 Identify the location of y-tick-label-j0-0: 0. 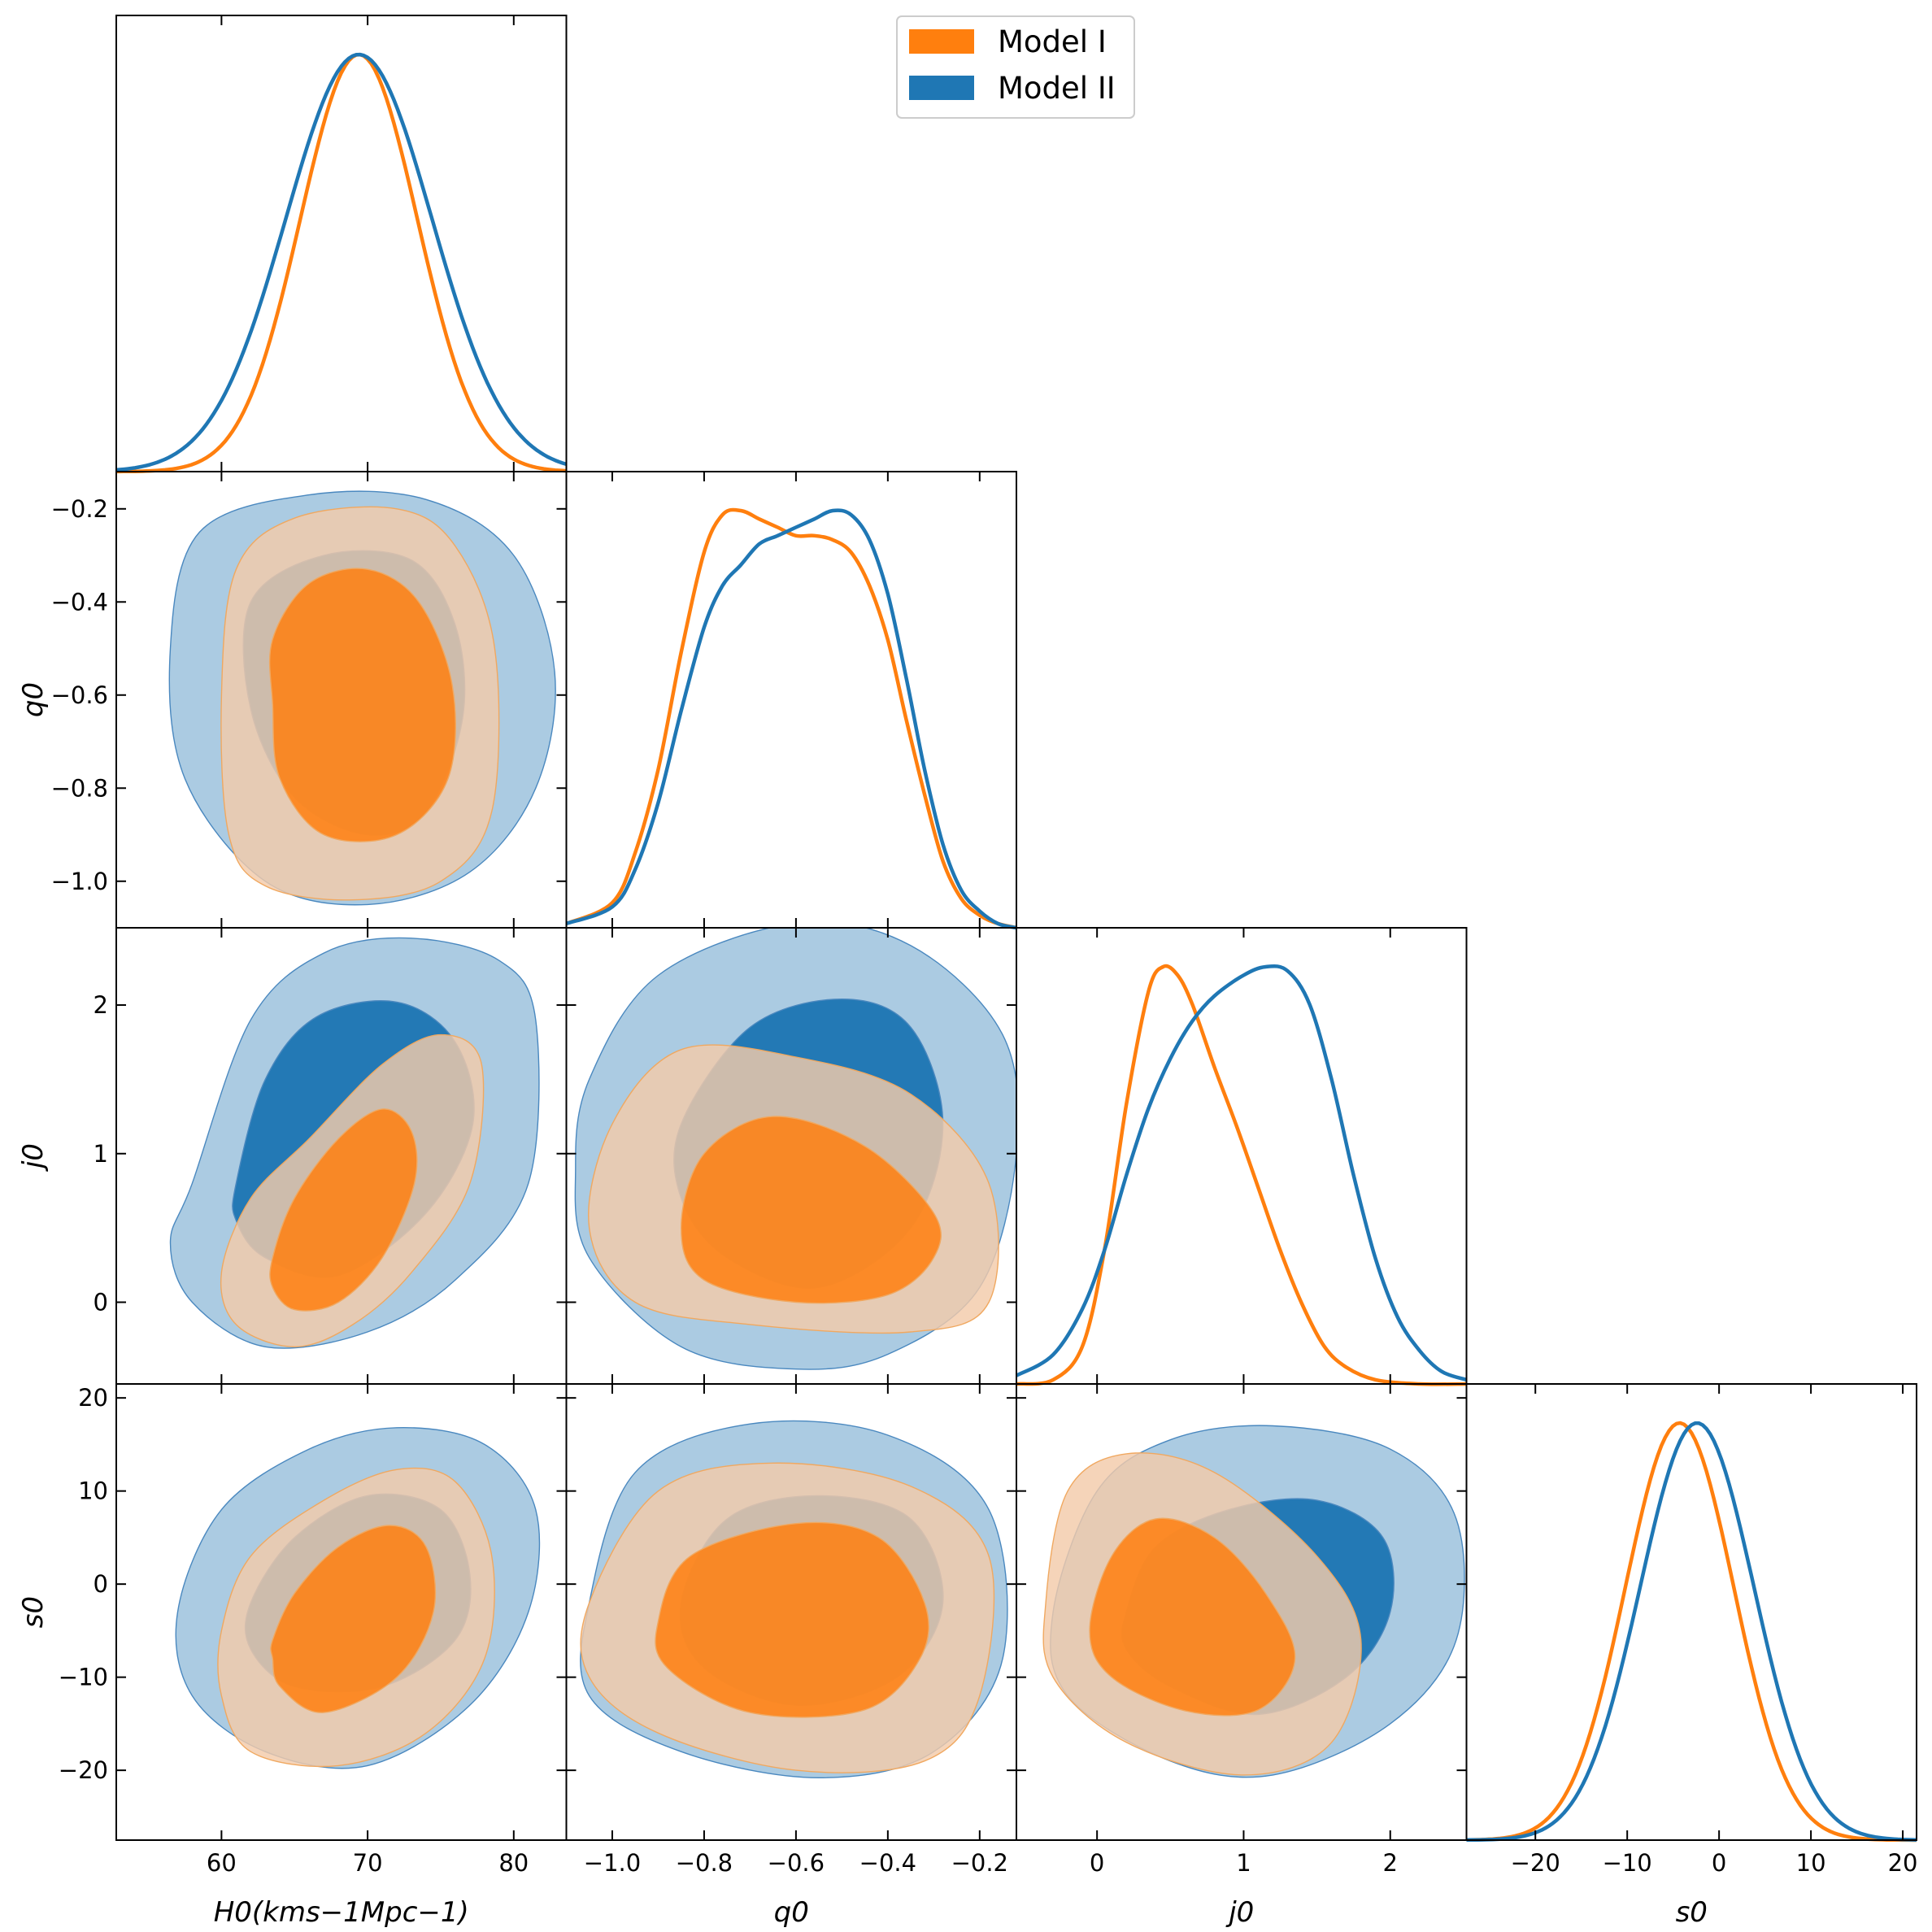
(101, 1302).